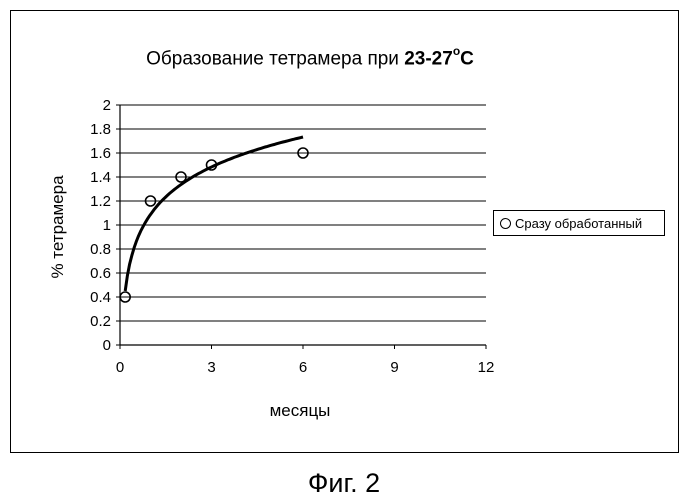  I want to click on y-tick-label: 0.8, so click(100, 249).